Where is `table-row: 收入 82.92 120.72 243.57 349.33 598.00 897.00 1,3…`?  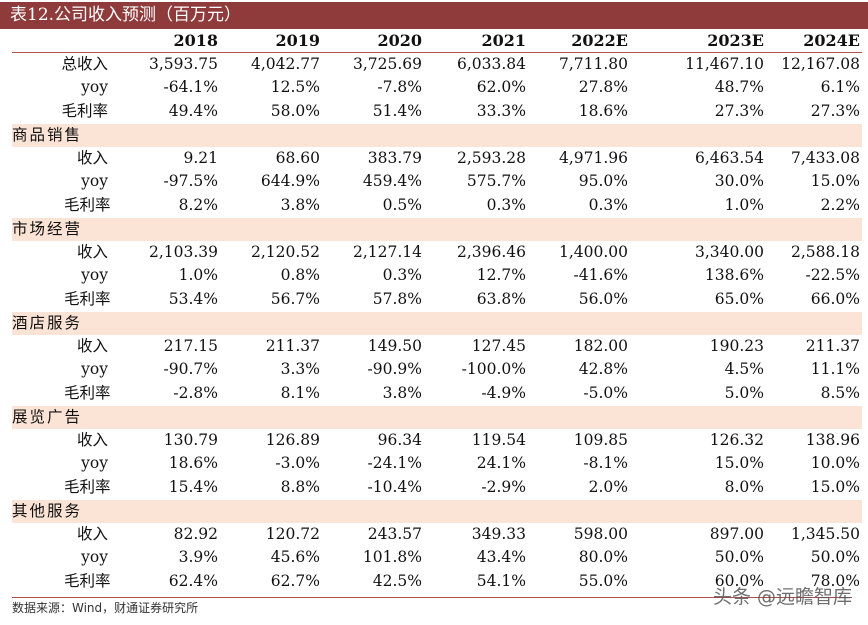
table-row: 收入 82.92 120.72 243.57 349.33 598.00 897.00 1,3… is located at coordinates (437, 535).